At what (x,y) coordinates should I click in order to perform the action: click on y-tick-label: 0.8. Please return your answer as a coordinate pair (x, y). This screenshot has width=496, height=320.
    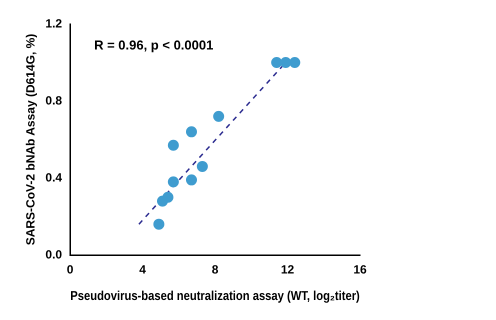
    Looking at the image, I should click on (53, 100).